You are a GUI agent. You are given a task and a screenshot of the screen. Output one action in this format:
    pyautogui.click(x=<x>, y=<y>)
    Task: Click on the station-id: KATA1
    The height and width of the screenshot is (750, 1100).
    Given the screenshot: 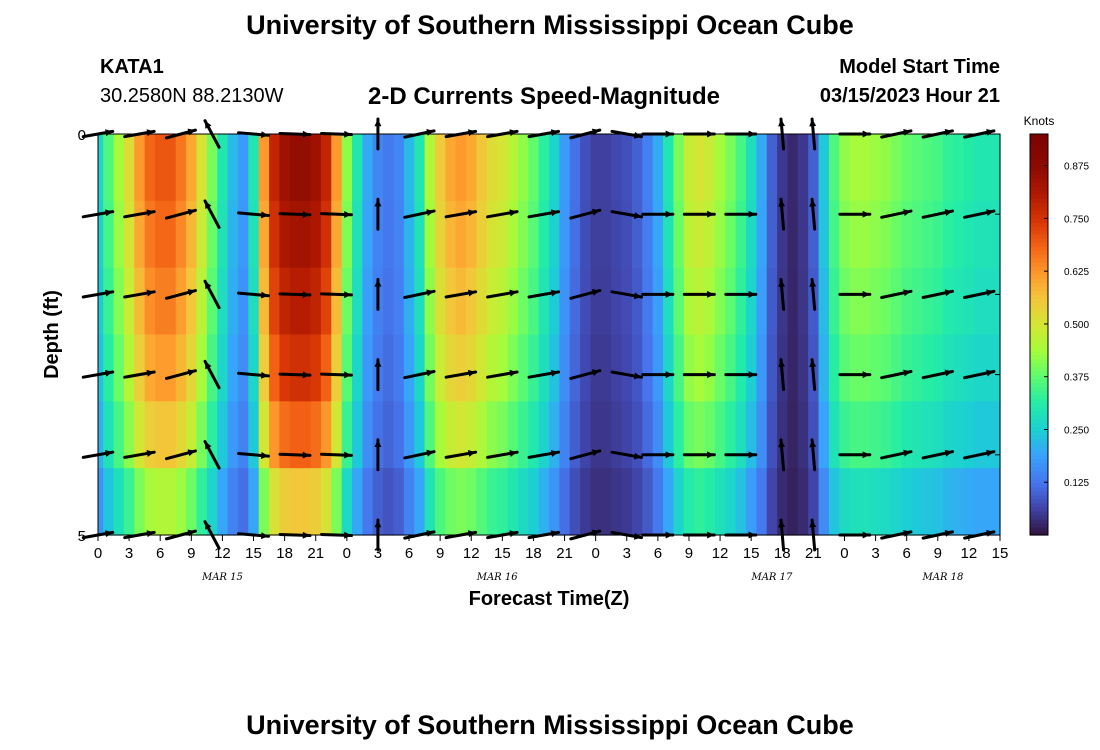 What is the action you would take?
    pyautogui.click(x=132, y=67)
    